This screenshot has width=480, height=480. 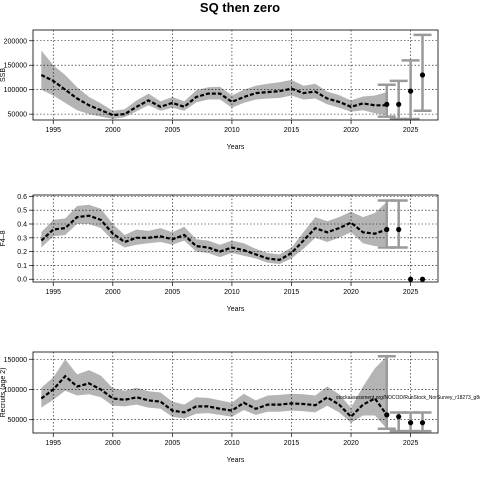 What do you see at coordinates (53, 130) in the screenshot?
I see `ssb-x-tick-label: 1995` at bounding box center [53, 130].